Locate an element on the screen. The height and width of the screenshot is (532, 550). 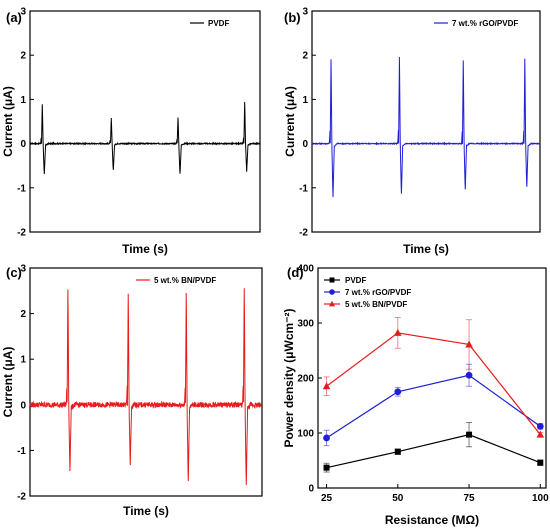
legend: 5 wt.% BN/PVDF is located at coordinates (176, 280).